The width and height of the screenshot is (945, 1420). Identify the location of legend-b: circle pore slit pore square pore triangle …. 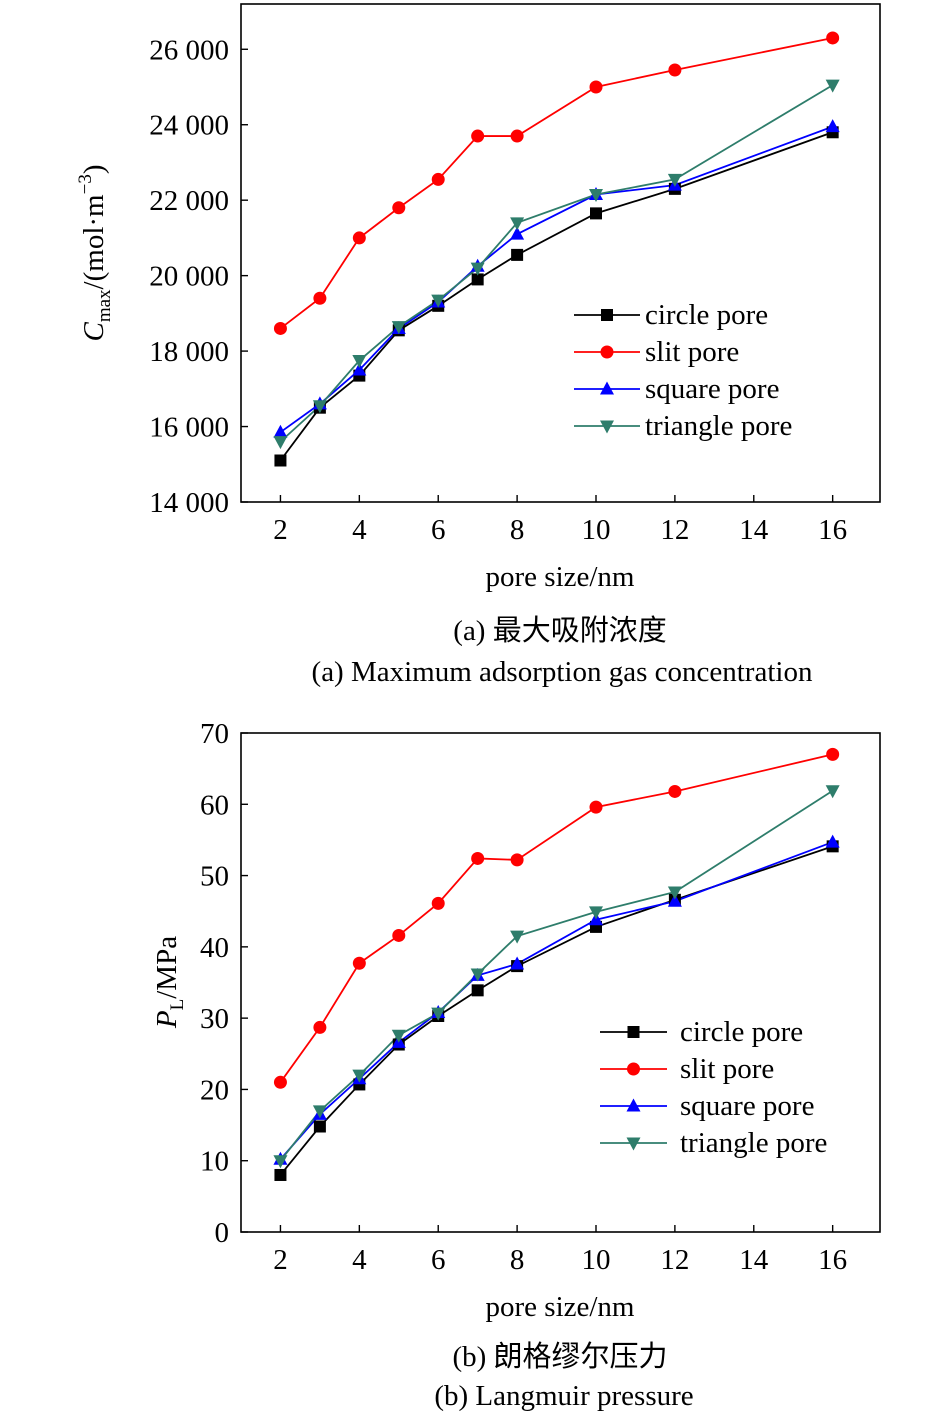
(713, 1087).